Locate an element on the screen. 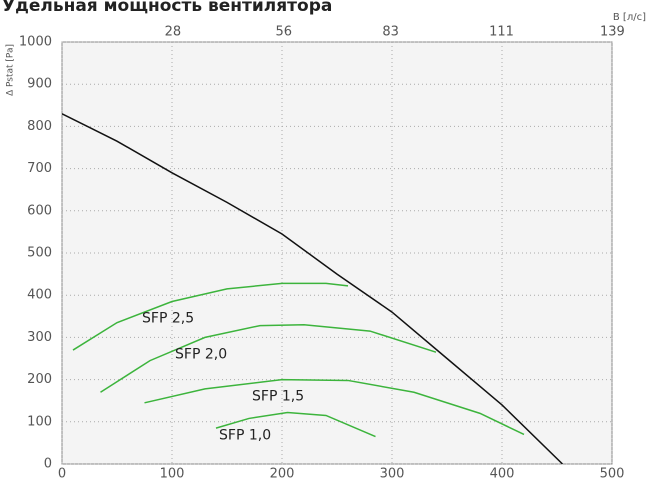 This screenshot has width=648, height=488. series-label: SFP 2,0 is located at coordinates (201, 354).